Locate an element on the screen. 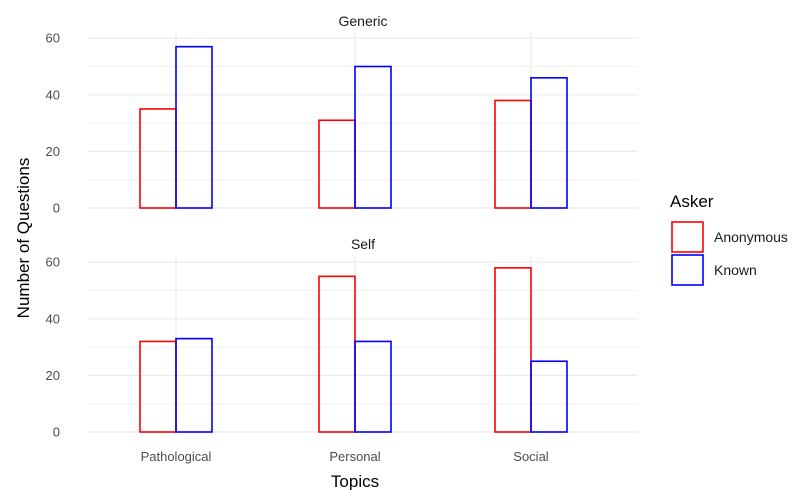 Image resolution: width=808 pixels, height=490 pixels. x-tick-label: Social is located at coordinates (531, 456).